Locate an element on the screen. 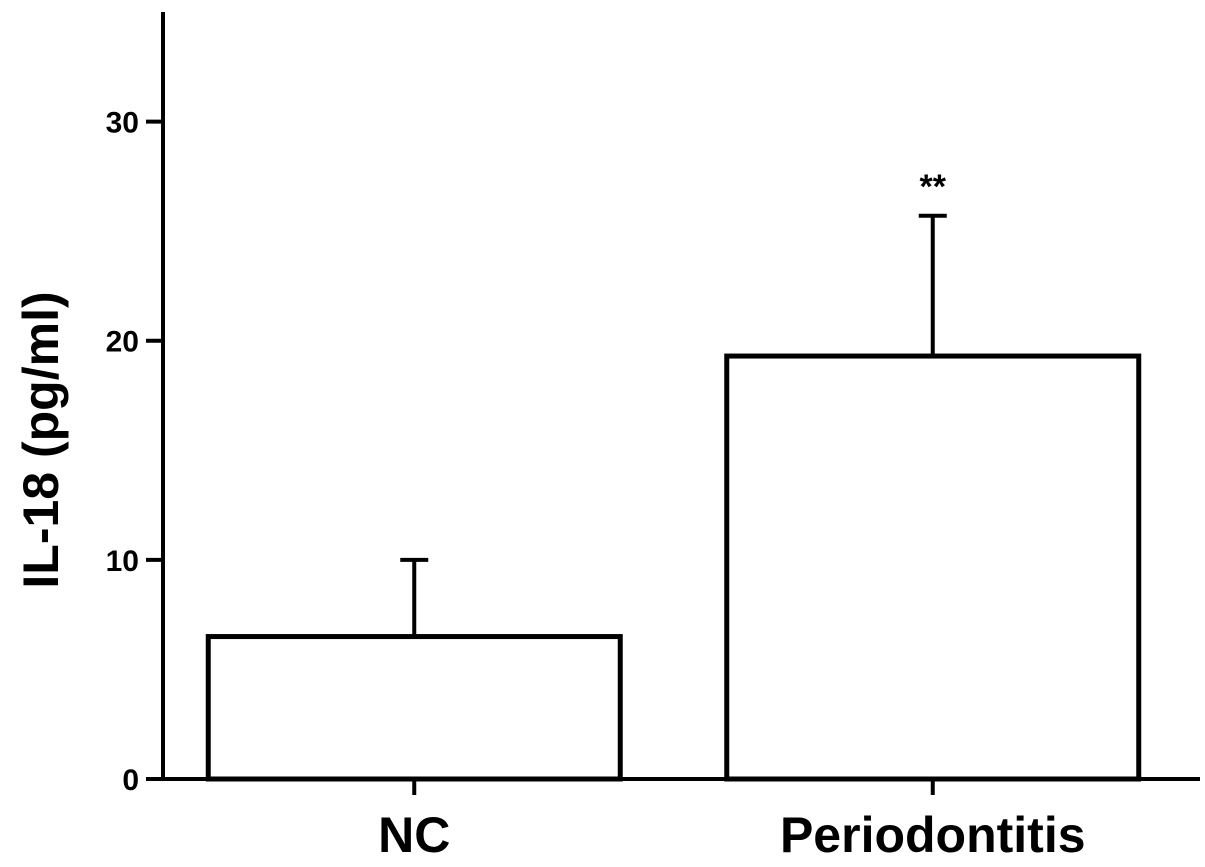 Image resolution: width=1205 pixels, height=867 pixels. y-tick-label: 0 is located at coordinates (130, 780).